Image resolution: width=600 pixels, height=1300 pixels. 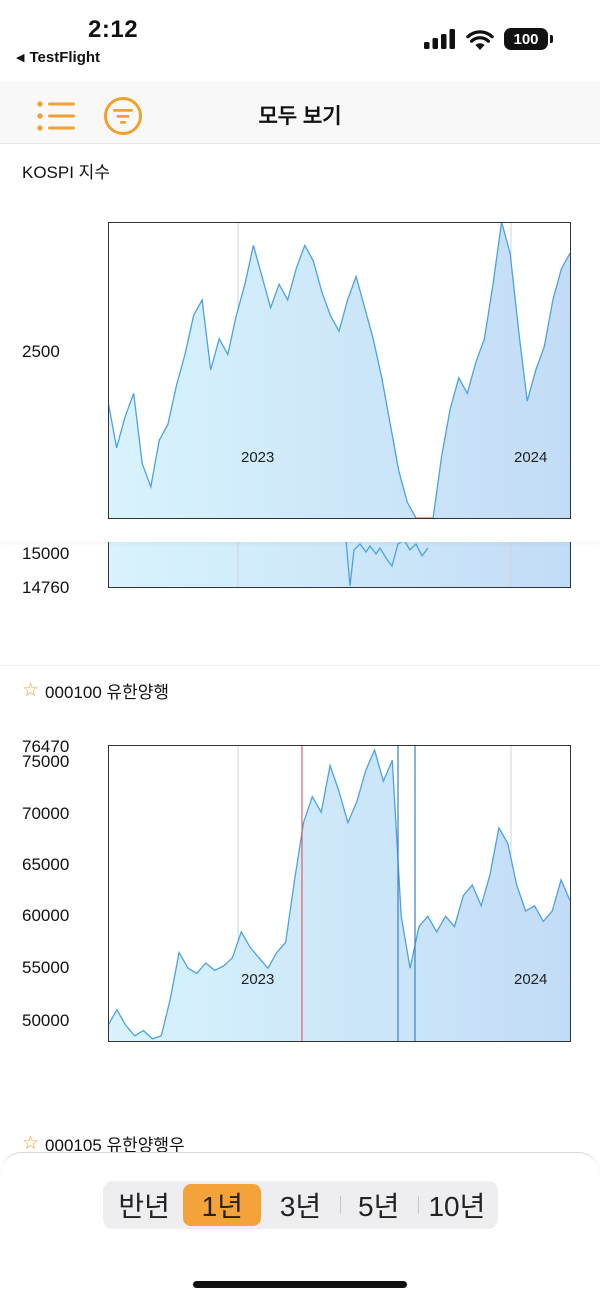 I want to click on back-to-app-link: ◀ TestFlight, so click(x=58, y=57).